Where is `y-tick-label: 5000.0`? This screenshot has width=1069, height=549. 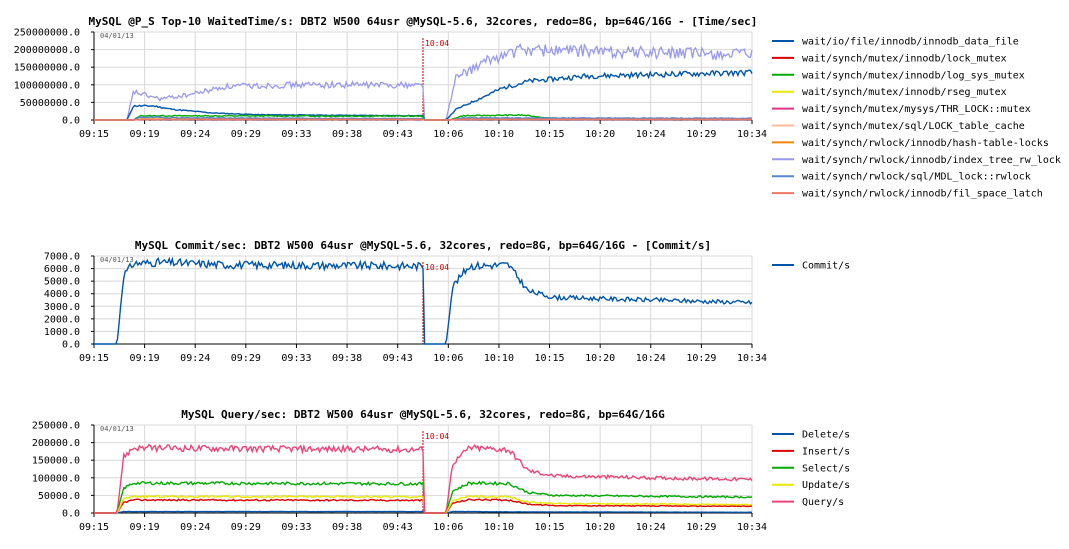
y-tick-label: 5000.0 is located at coordinates (62, 282).